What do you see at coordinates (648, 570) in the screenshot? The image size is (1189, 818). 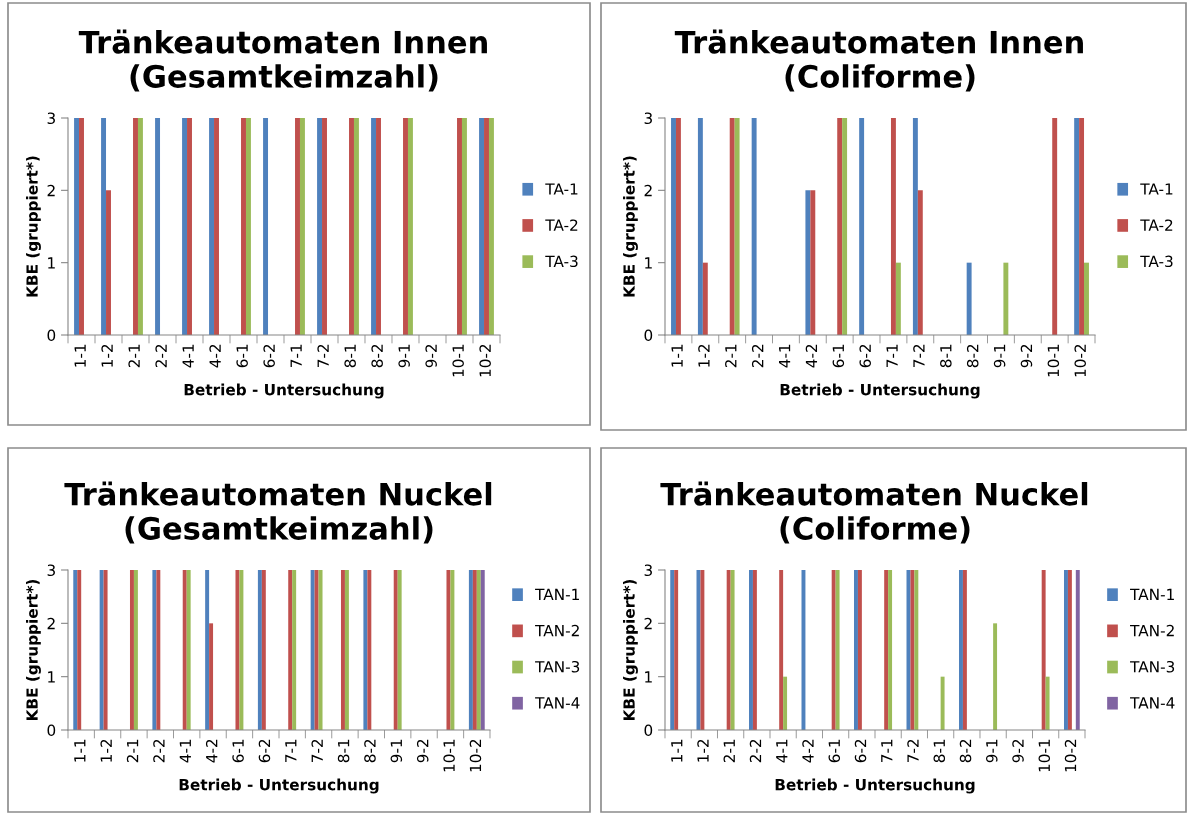 I see `y-tick-label: 3` at bounding box center [648, 570].